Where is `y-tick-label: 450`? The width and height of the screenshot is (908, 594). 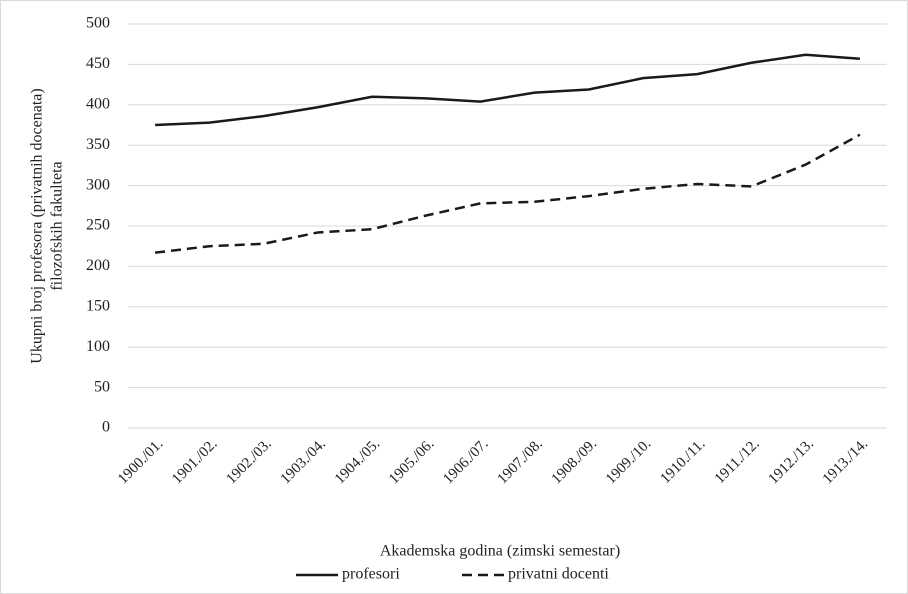 y-tick-label: 450 is located at coordinates (98, 63).